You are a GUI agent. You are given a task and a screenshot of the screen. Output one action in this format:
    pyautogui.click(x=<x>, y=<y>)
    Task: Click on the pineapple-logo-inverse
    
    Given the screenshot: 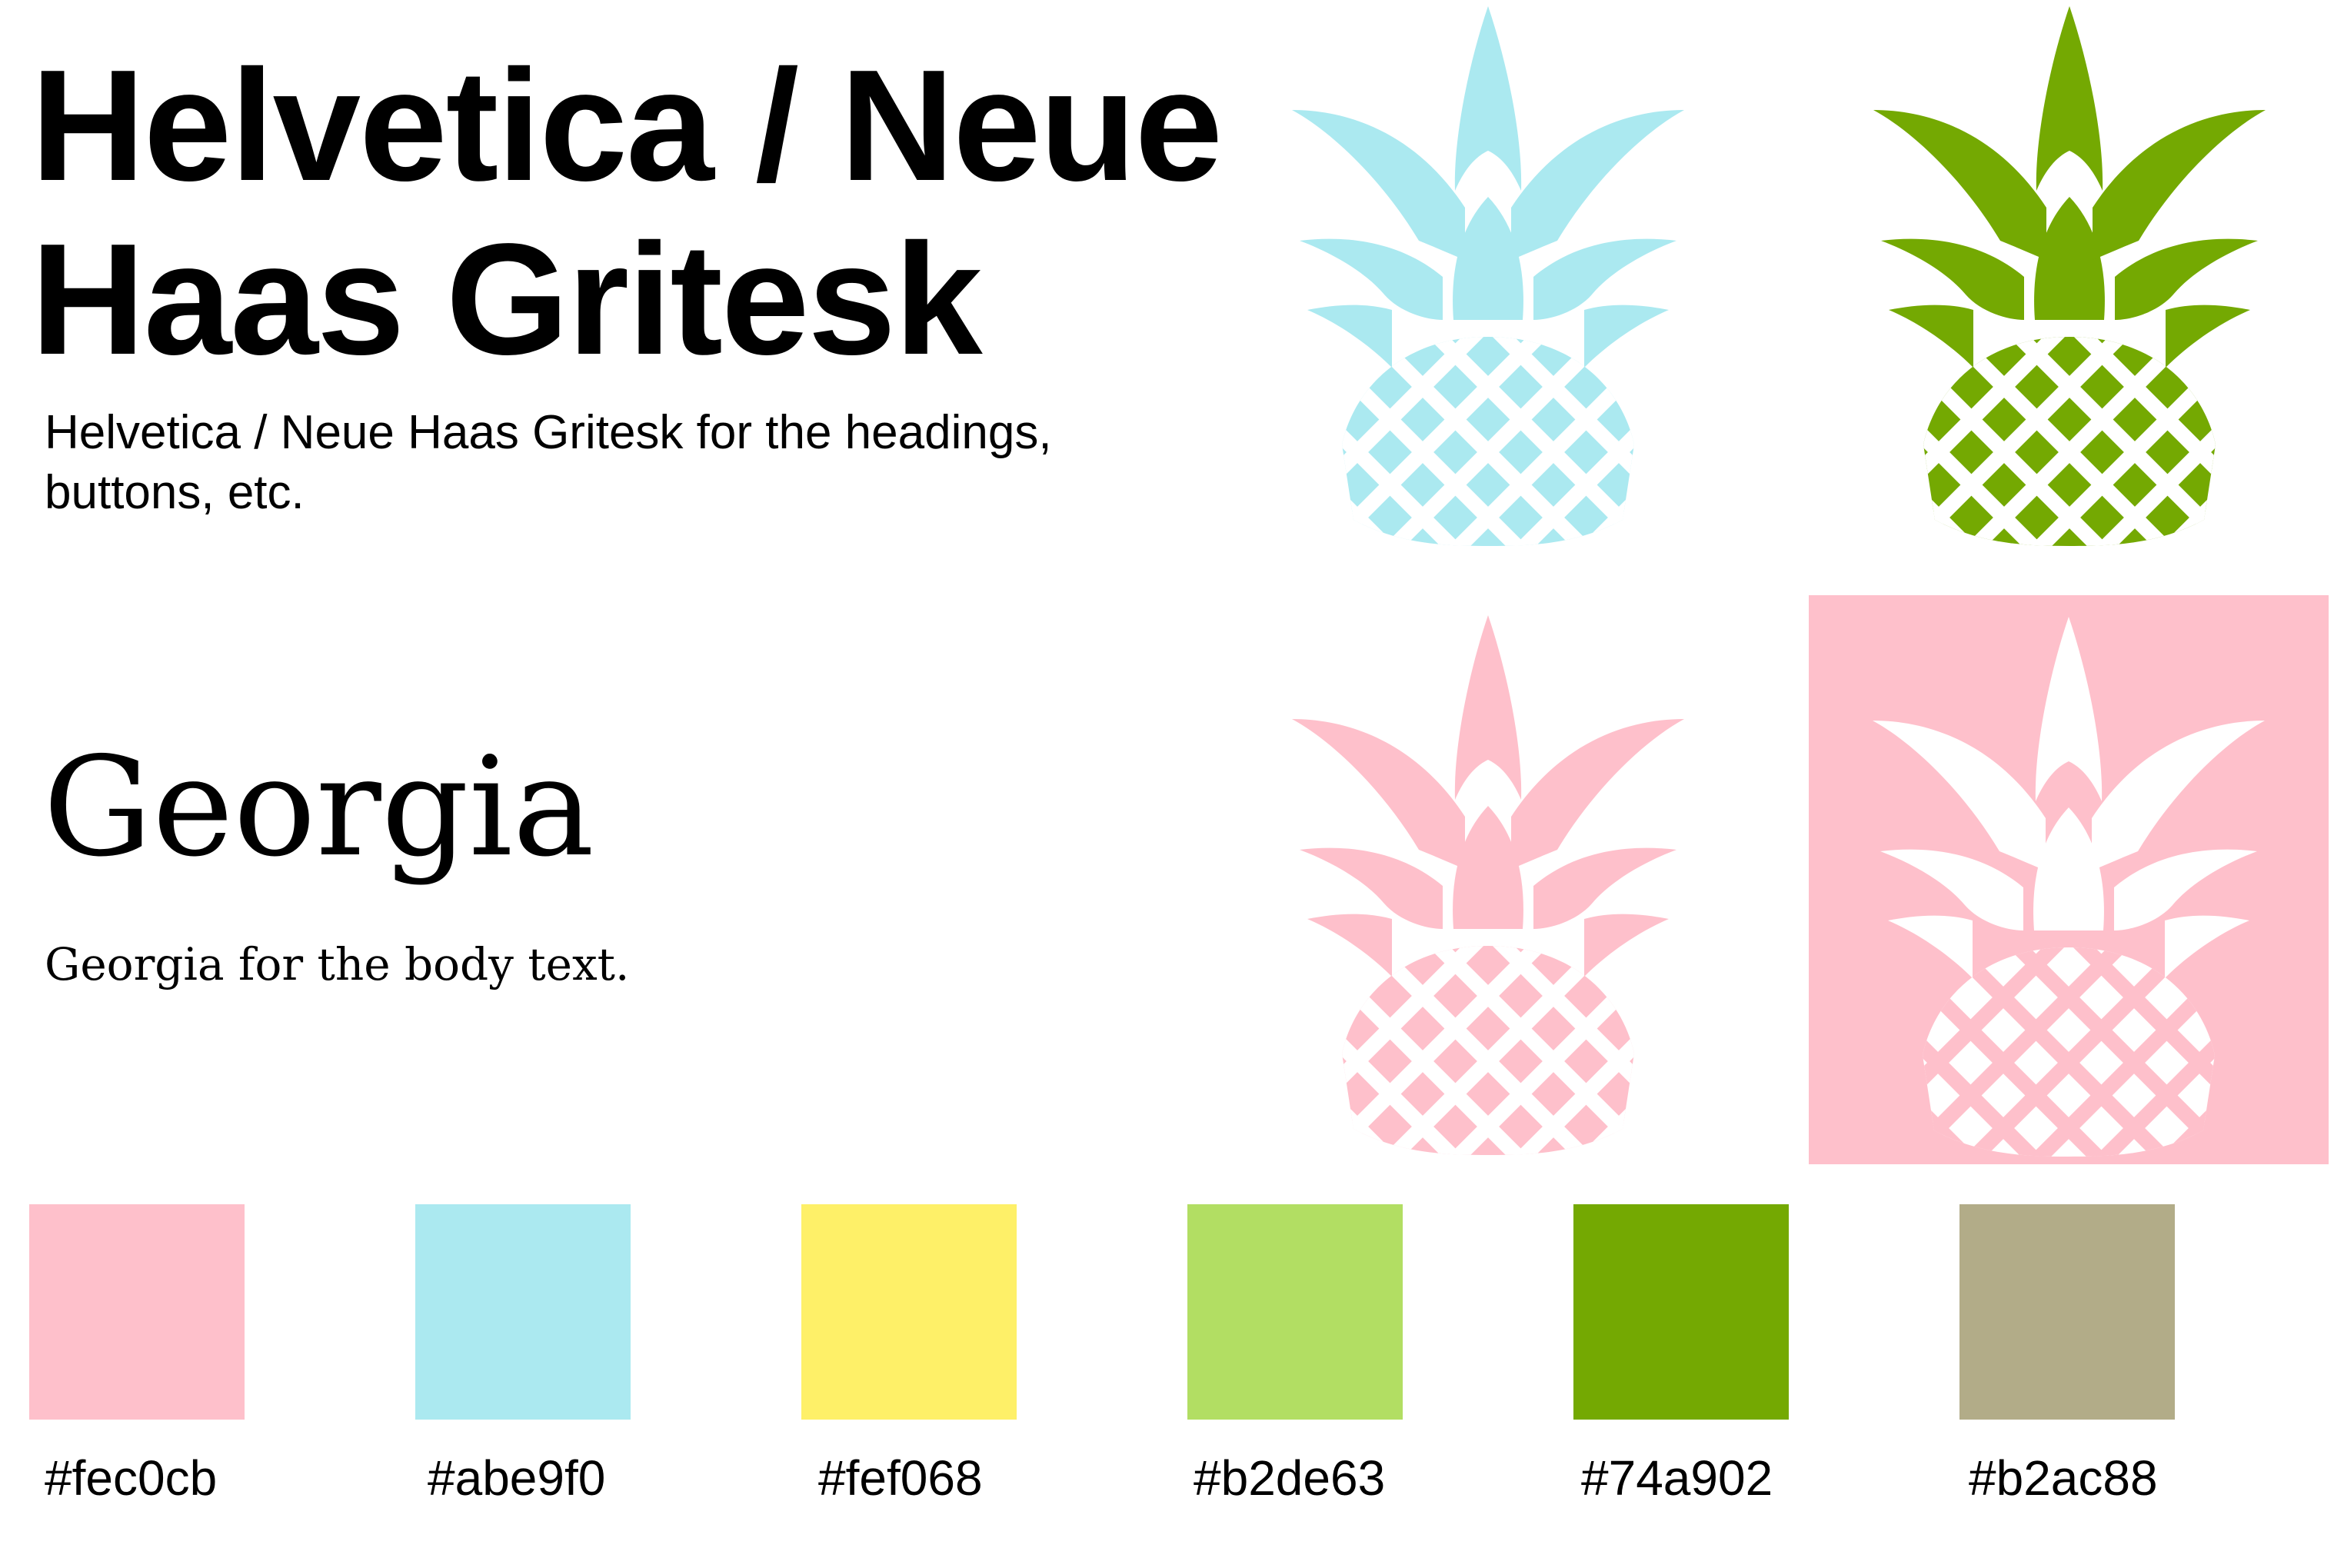 What is the action you would take?
    pyautogui.click(x=2069, y=887)
    